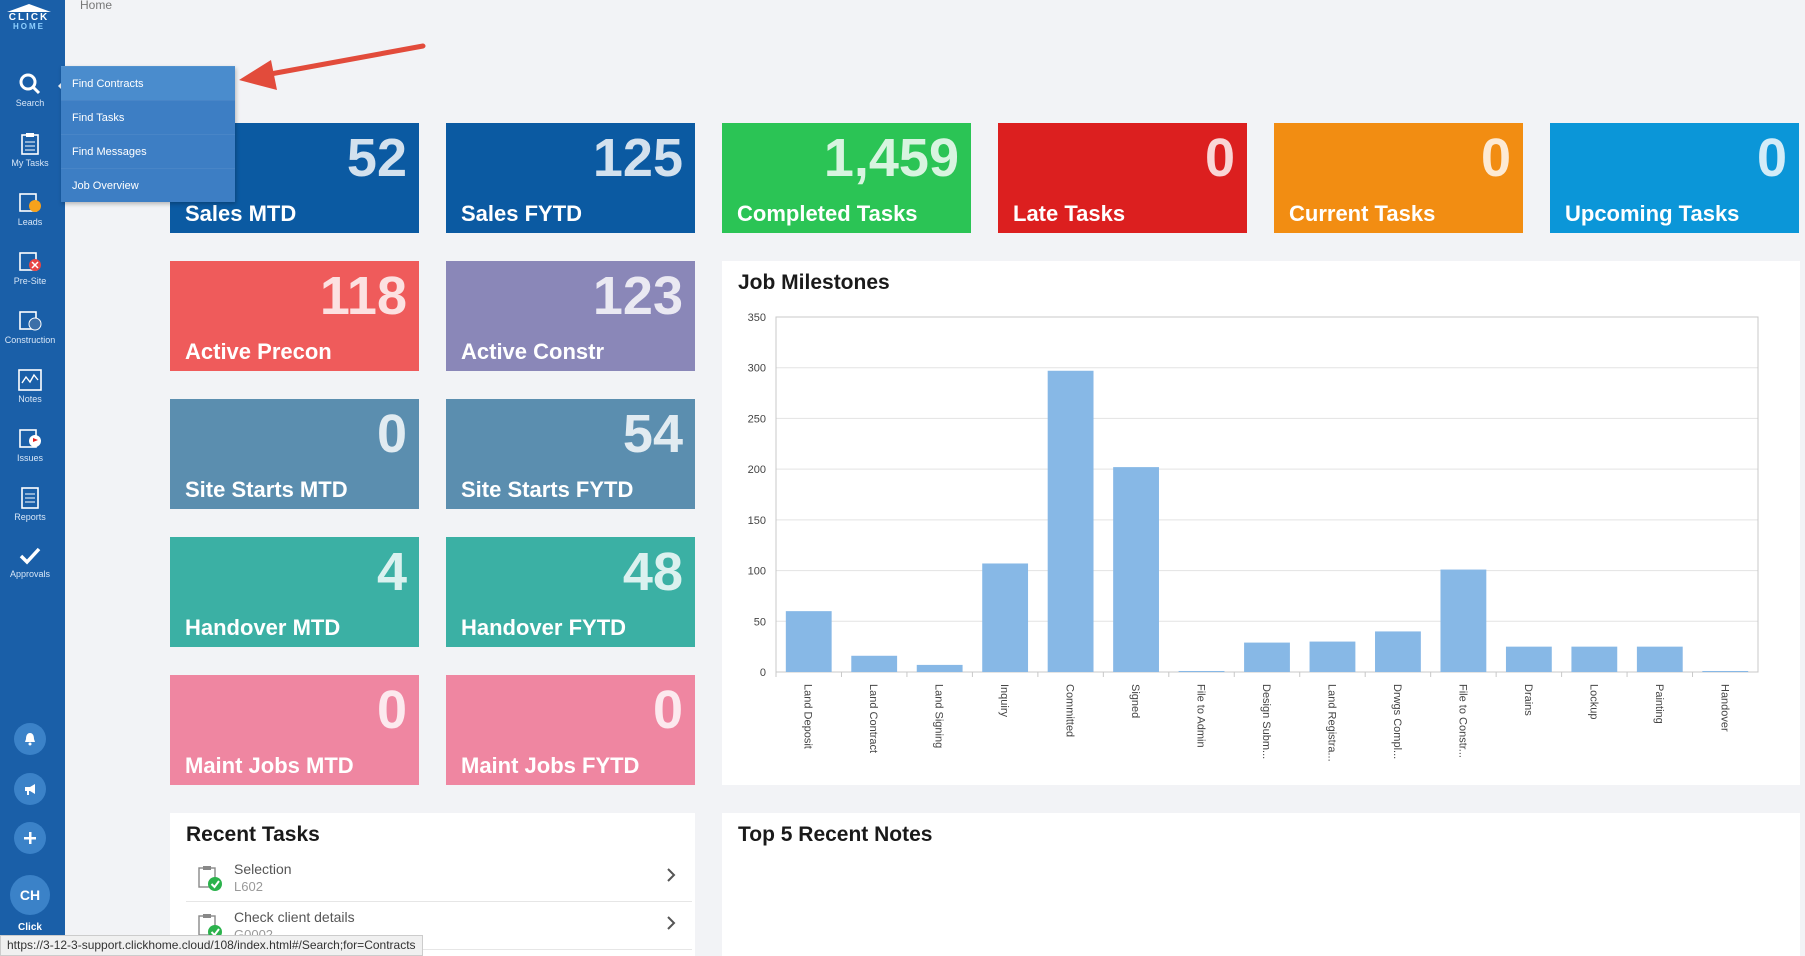 This screenshot has height=956, width=1805. I want to click on megaphone-icon, so click(30, 789).